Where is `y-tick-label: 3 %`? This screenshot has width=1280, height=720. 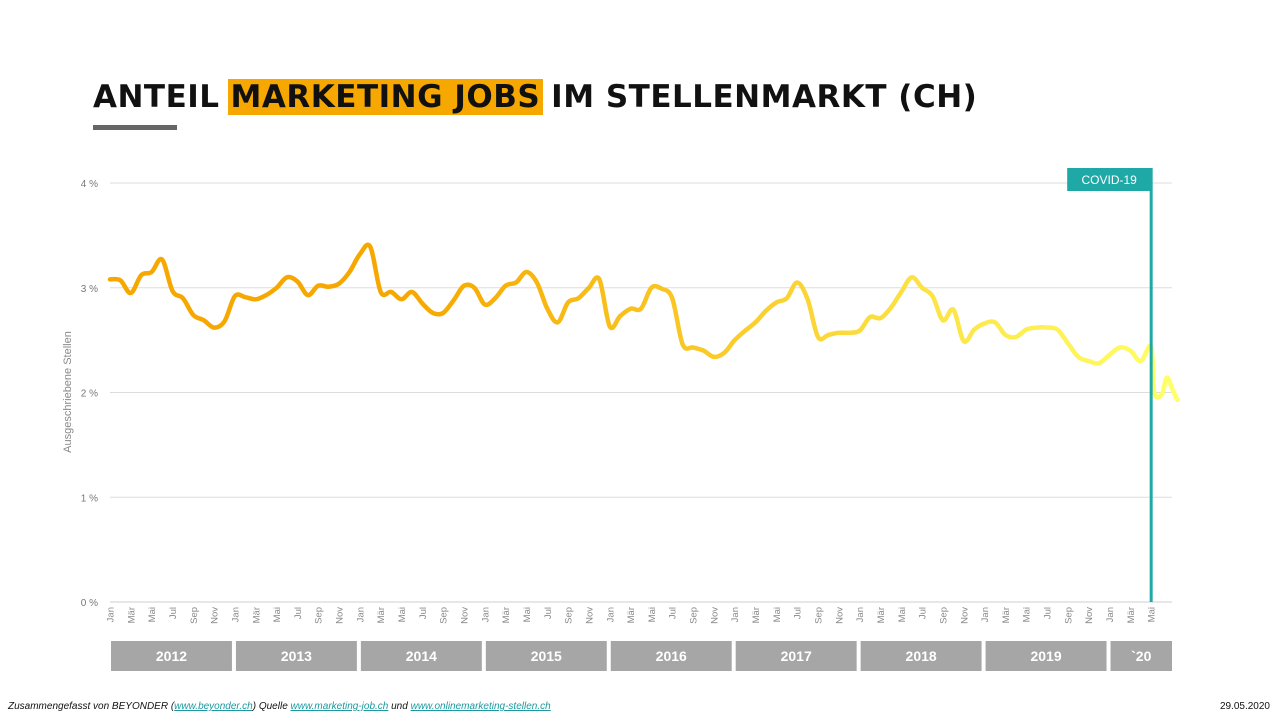 y-tick-label: 3 % is located at coordinates (89, 289).